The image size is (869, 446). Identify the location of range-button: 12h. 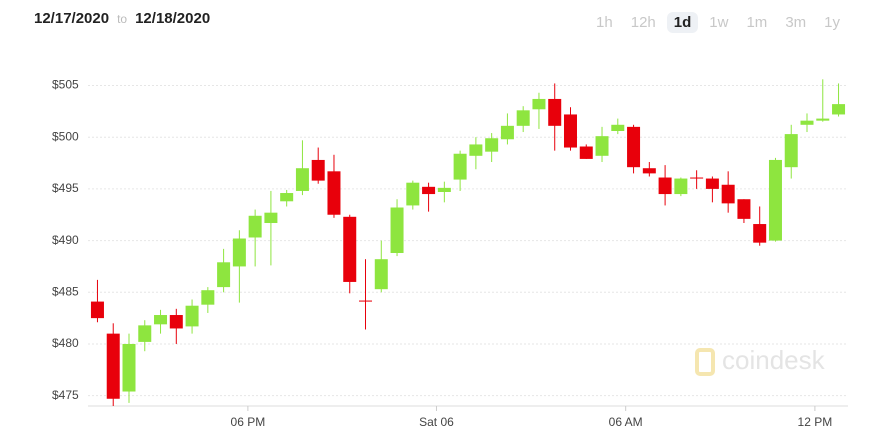
(643, 22).